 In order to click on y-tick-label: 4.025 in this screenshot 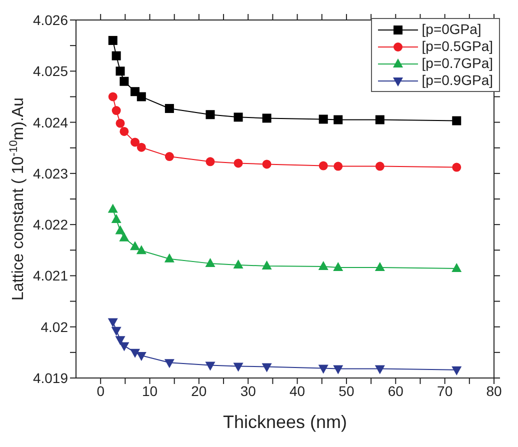, I will do `click(50, 71)`.